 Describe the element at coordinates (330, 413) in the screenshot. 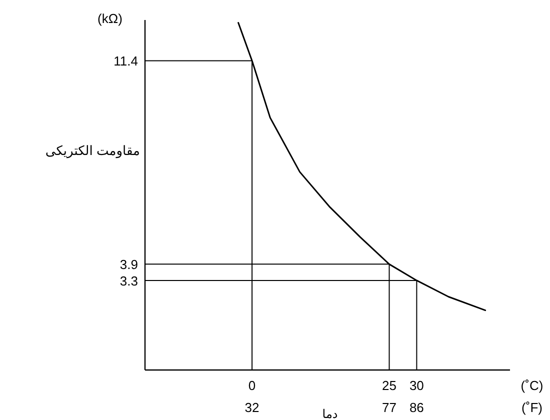

I see `x-axis-title: دما` at that location.